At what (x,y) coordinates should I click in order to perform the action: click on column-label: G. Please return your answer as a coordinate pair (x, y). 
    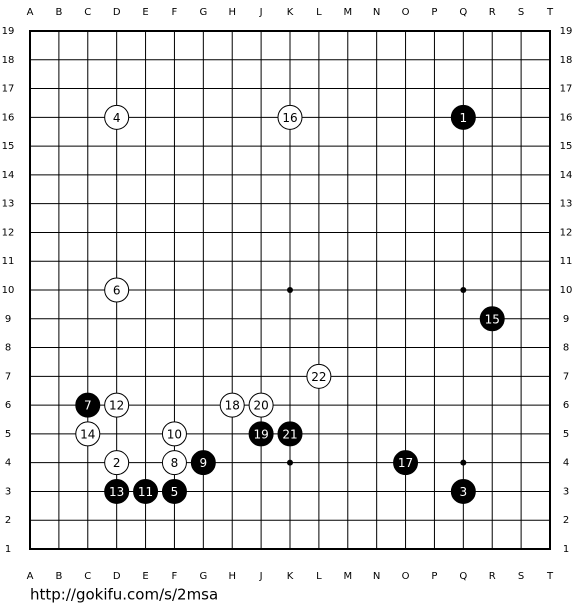
    Looking at the image, I should click on (203, 12).